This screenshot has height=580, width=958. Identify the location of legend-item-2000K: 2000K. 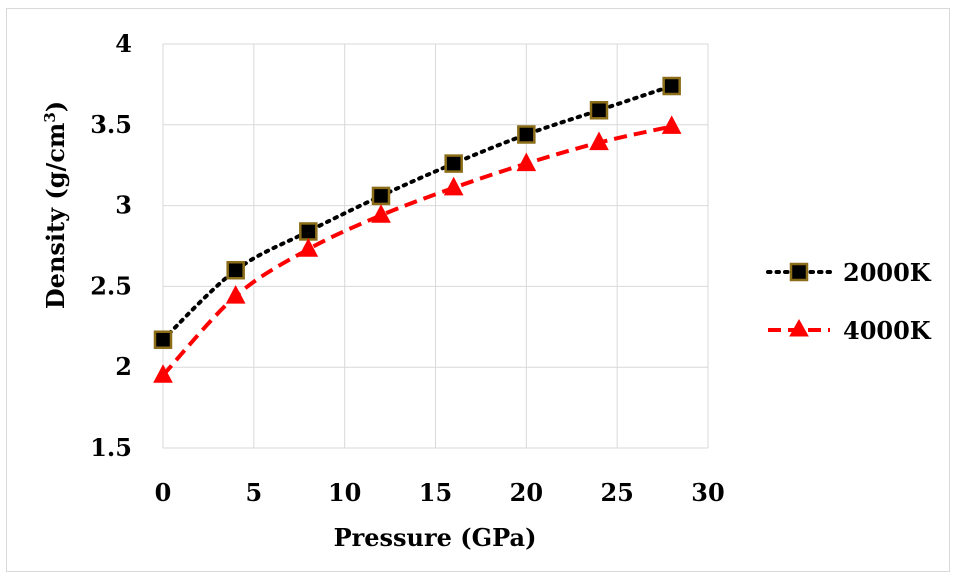
(849, 272).